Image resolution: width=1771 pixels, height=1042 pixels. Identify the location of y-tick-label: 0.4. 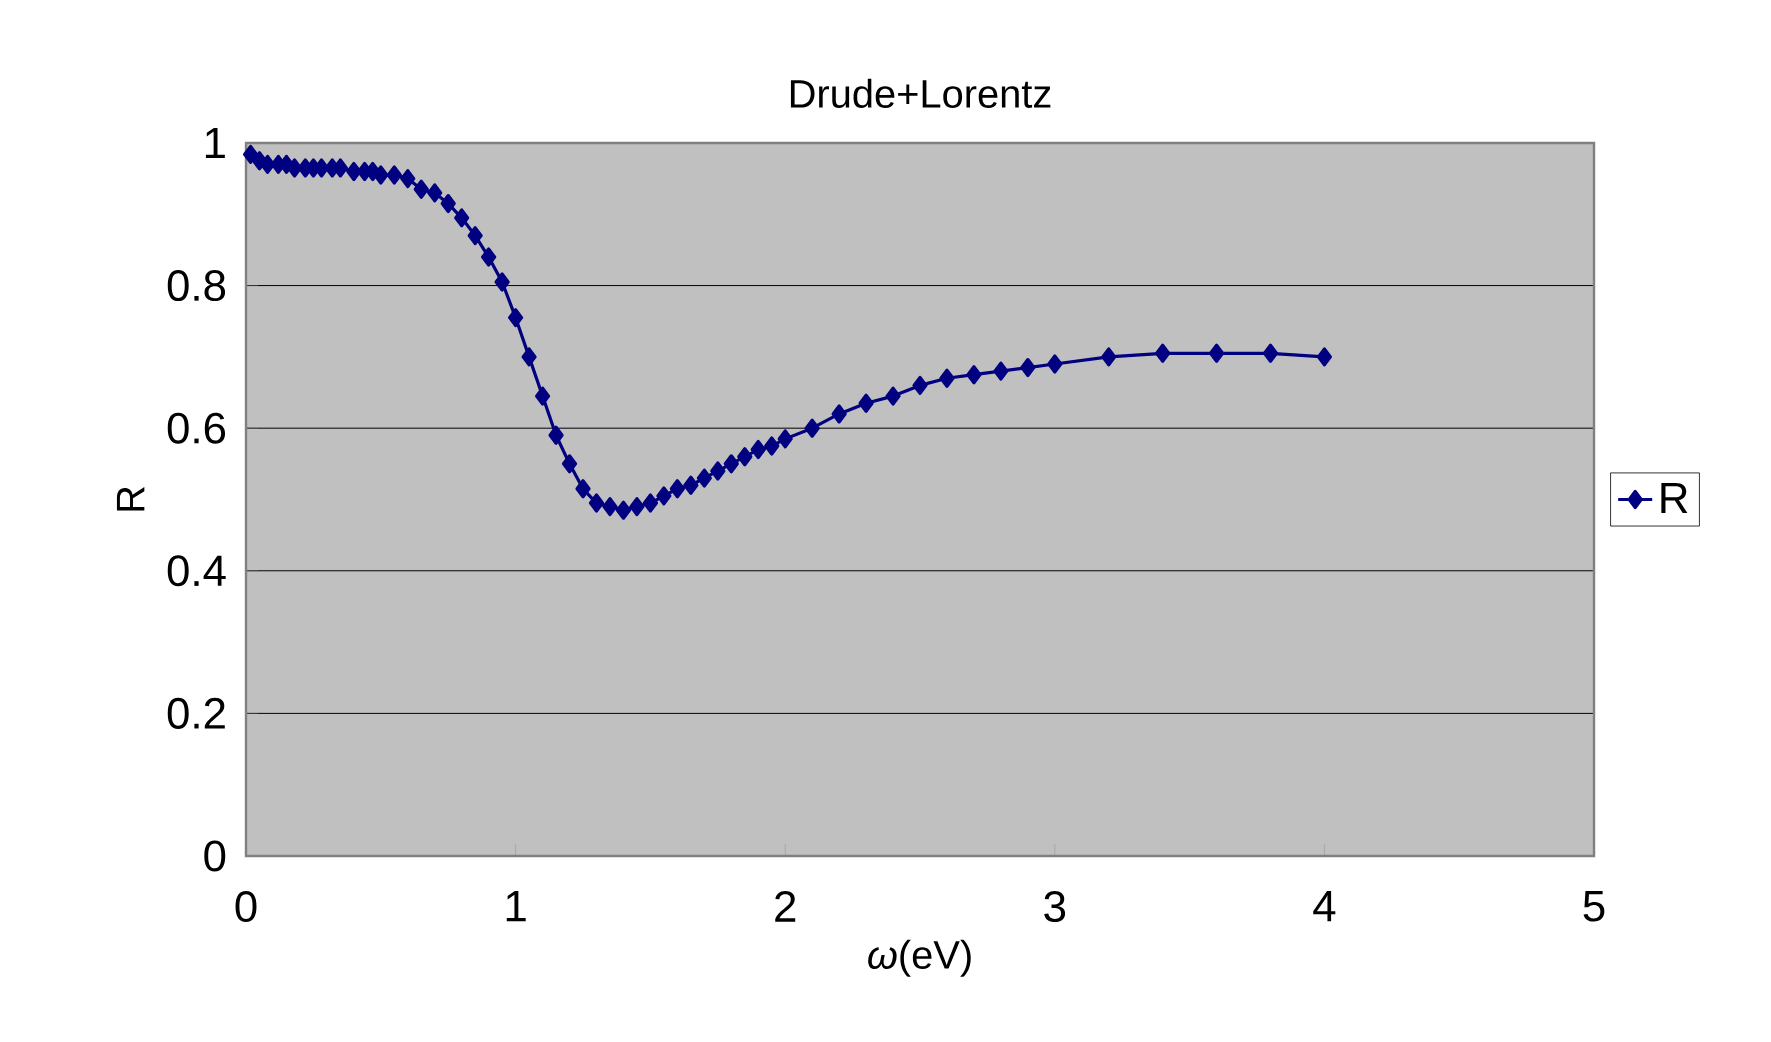
(196, 571).